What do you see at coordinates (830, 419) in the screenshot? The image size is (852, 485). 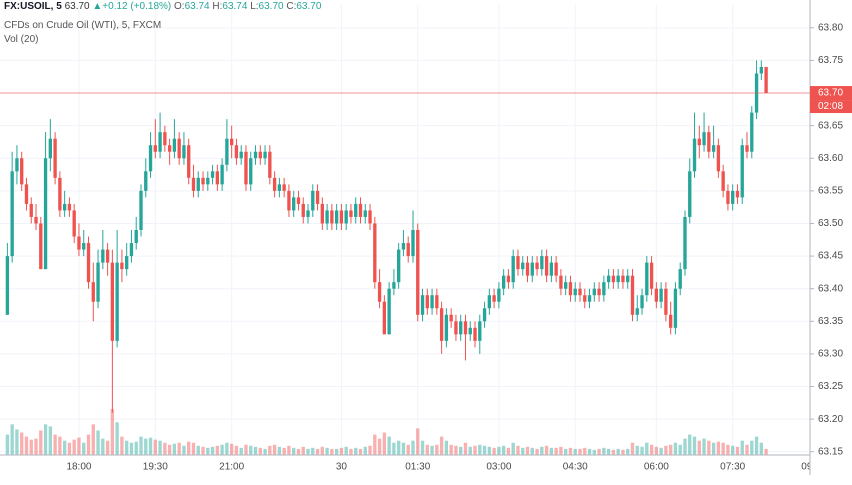 I see `y-tick-label: 63.20` at bounding box center [830, 419].